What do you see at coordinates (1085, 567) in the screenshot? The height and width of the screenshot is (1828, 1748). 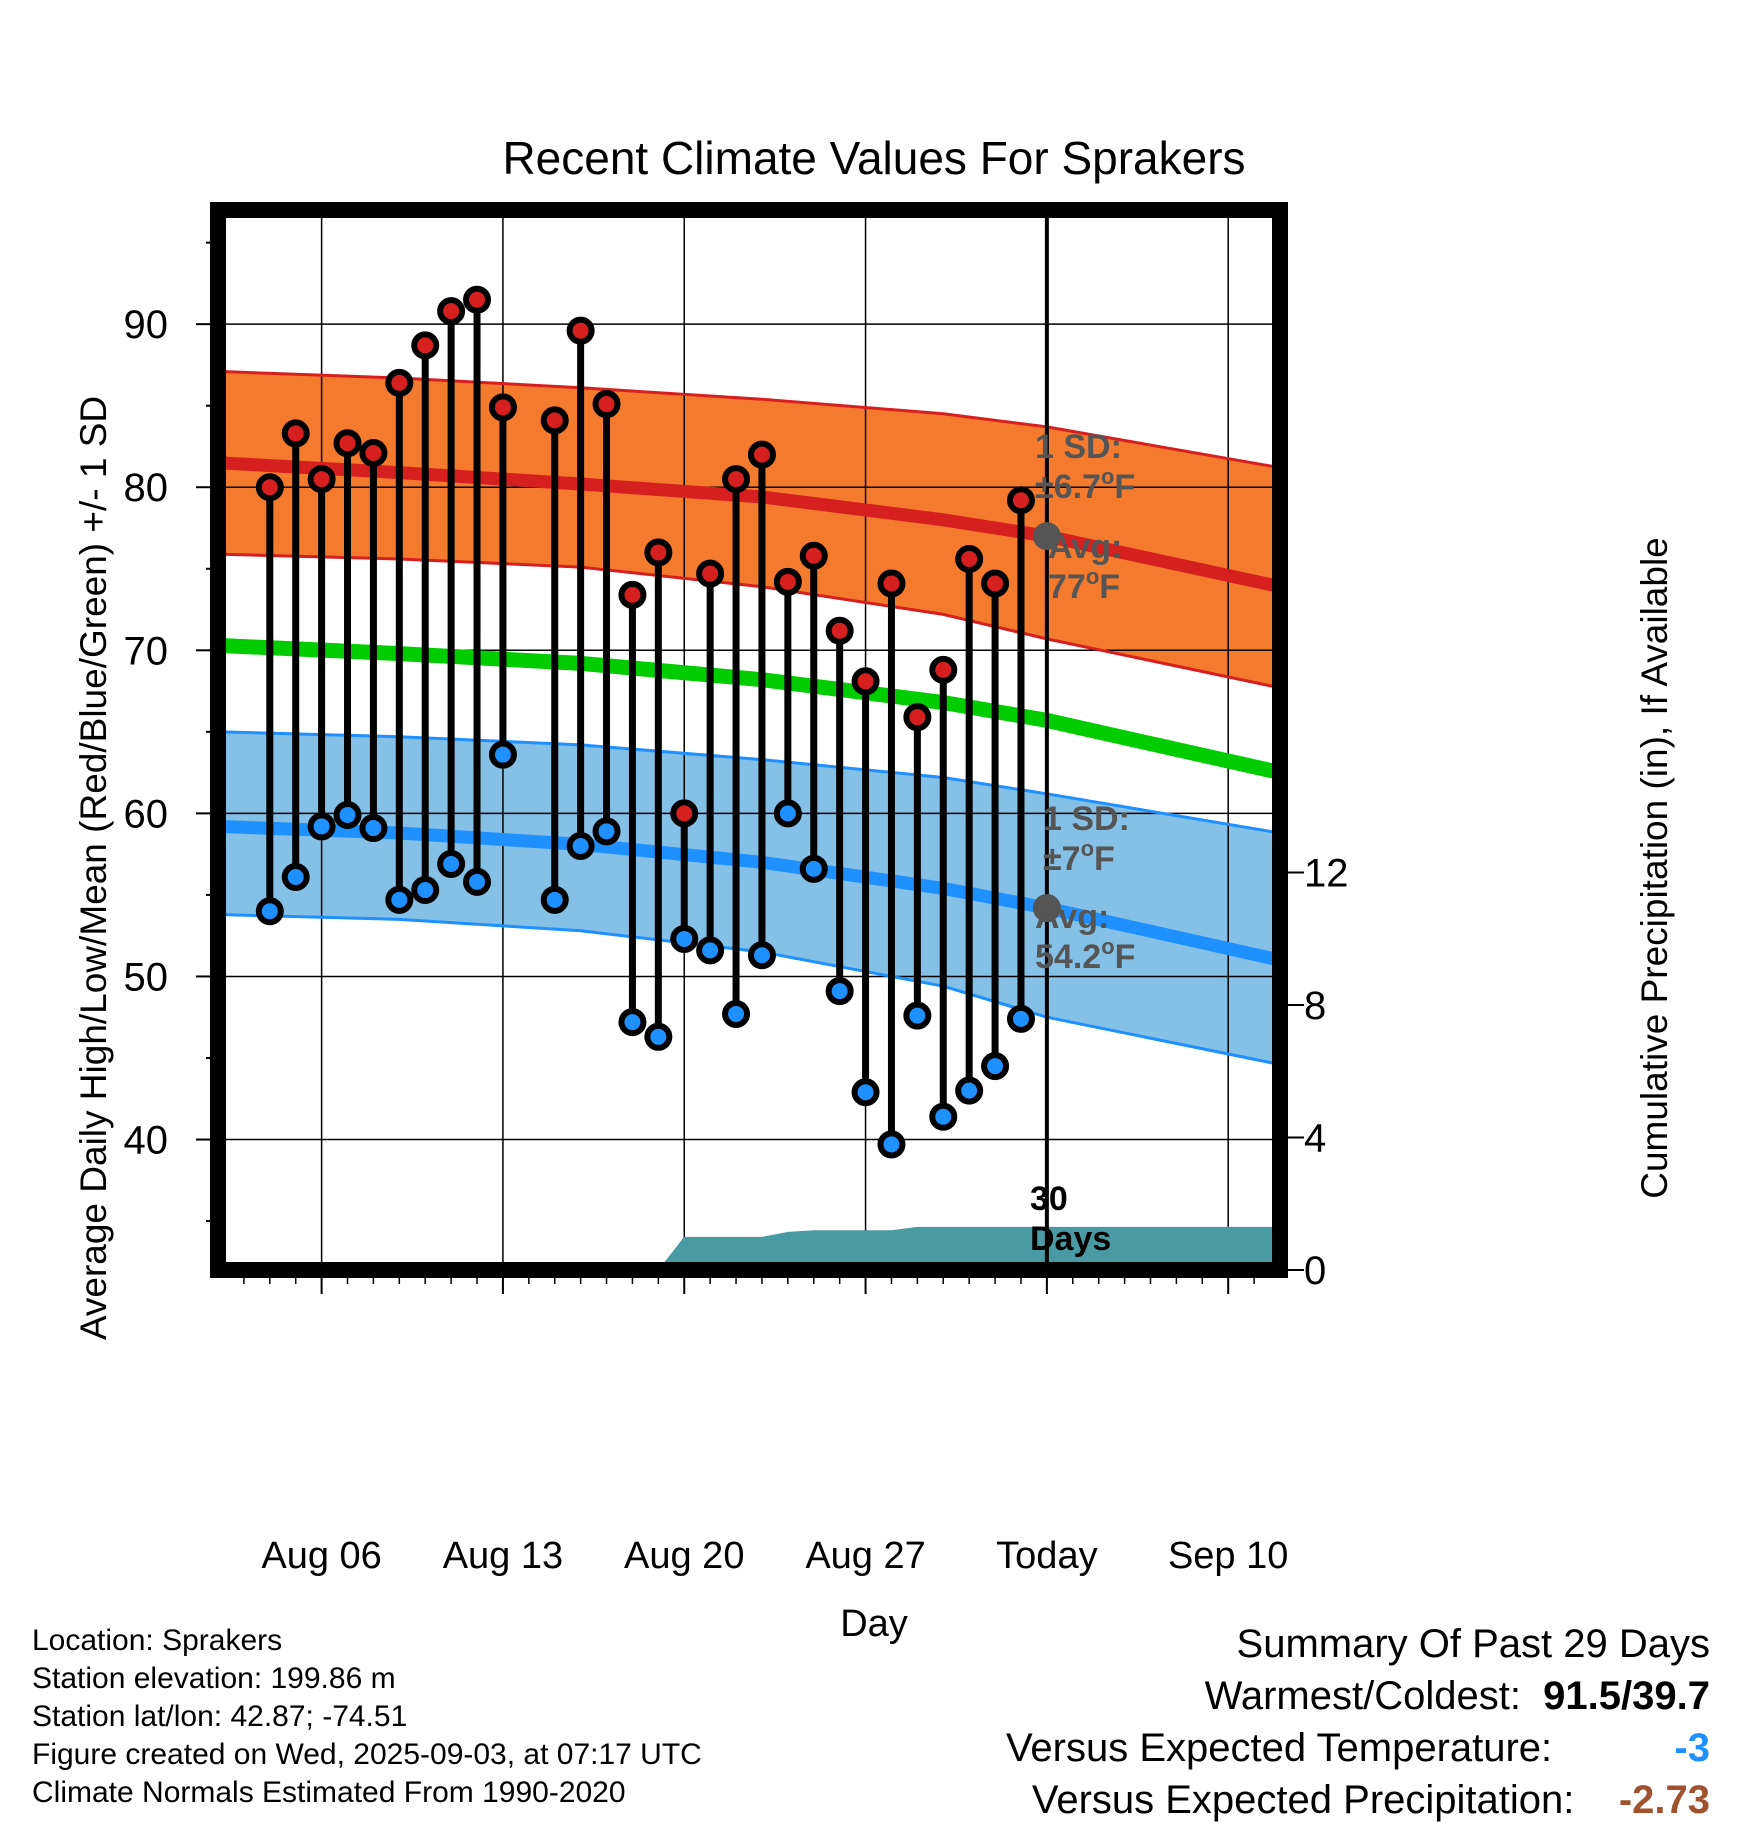 I see `high-avg-annotation: Avg: 77oF` at bounding box center [1085, 567].